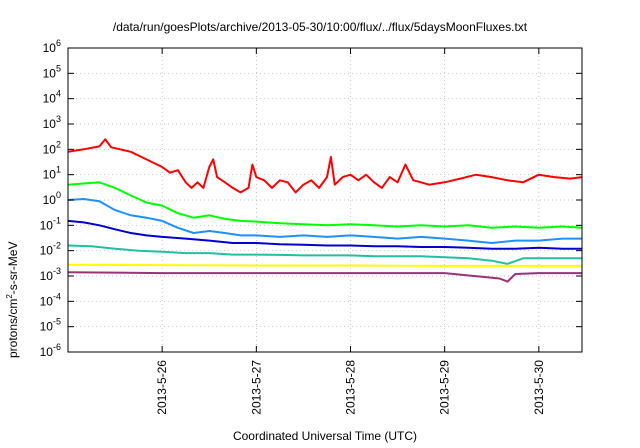 The image size is (640, 448). Describe the element at coordinates (52, 97) in the screenshot. I see `y-tick-label: 10⁴` at that location.